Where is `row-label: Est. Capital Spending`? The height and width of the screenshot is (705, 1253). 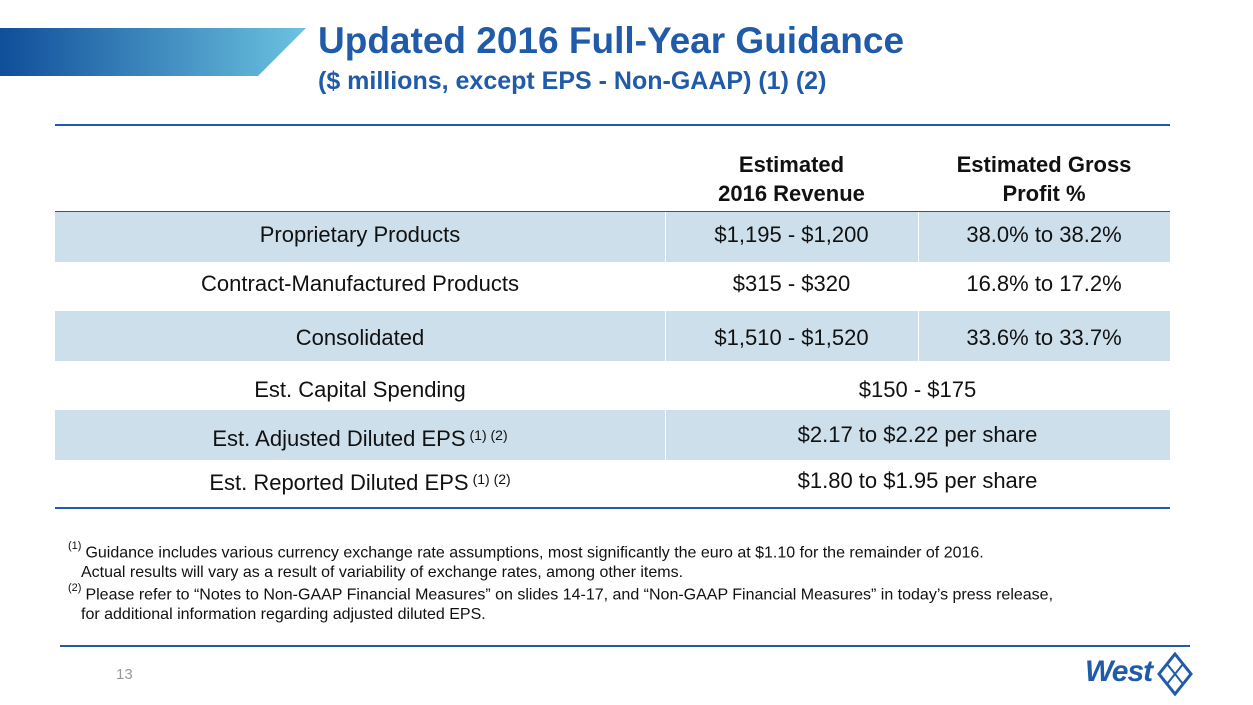
row-label: Est. Capital Spending is located at coordinates (360, 389).